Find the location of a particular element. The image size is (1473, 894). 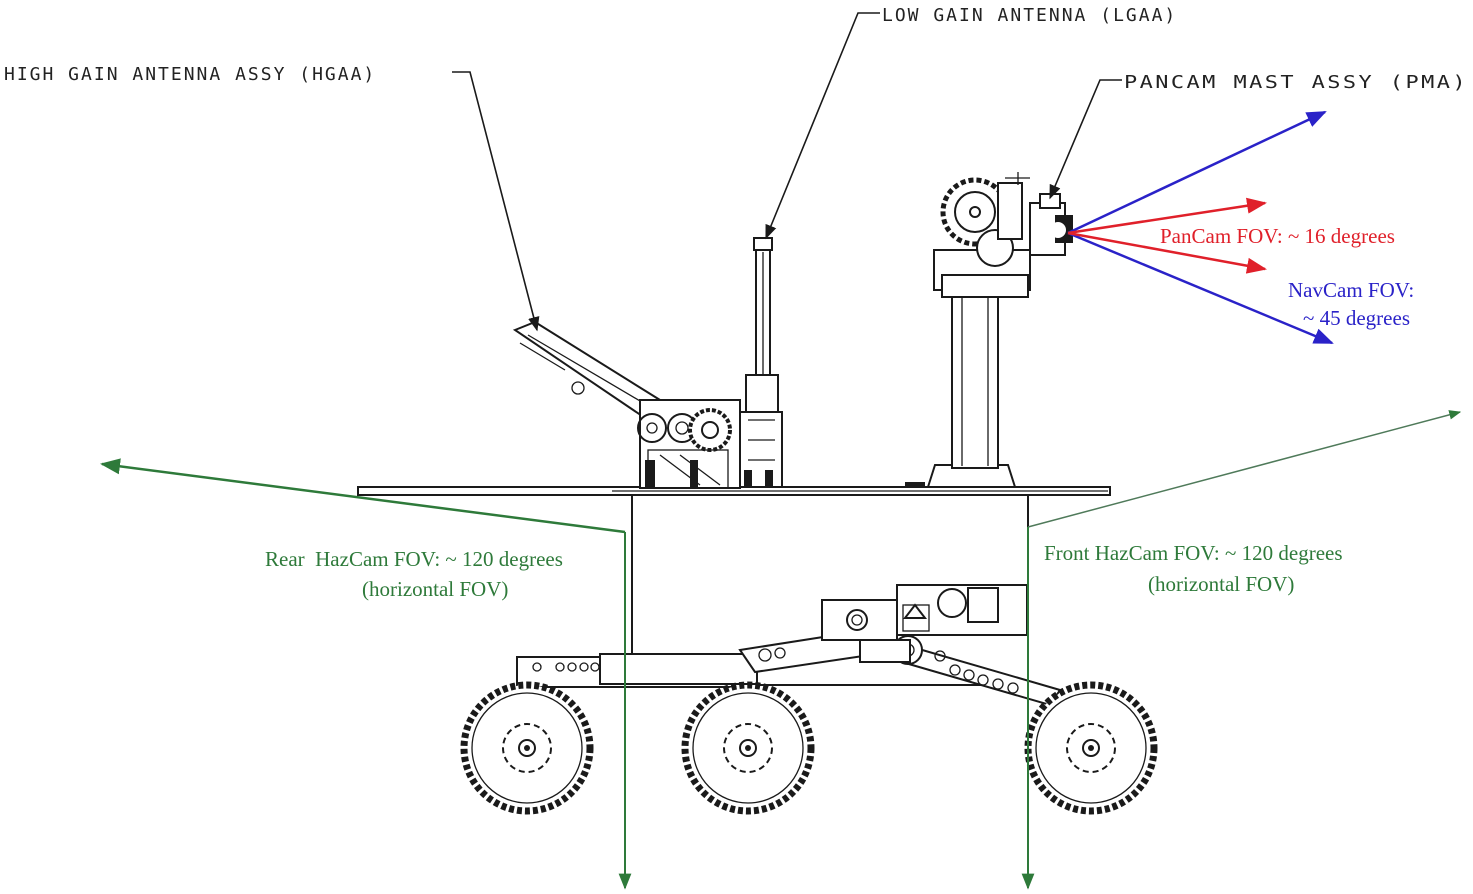

low-gain-antenna is located at coordinates (761, 362).